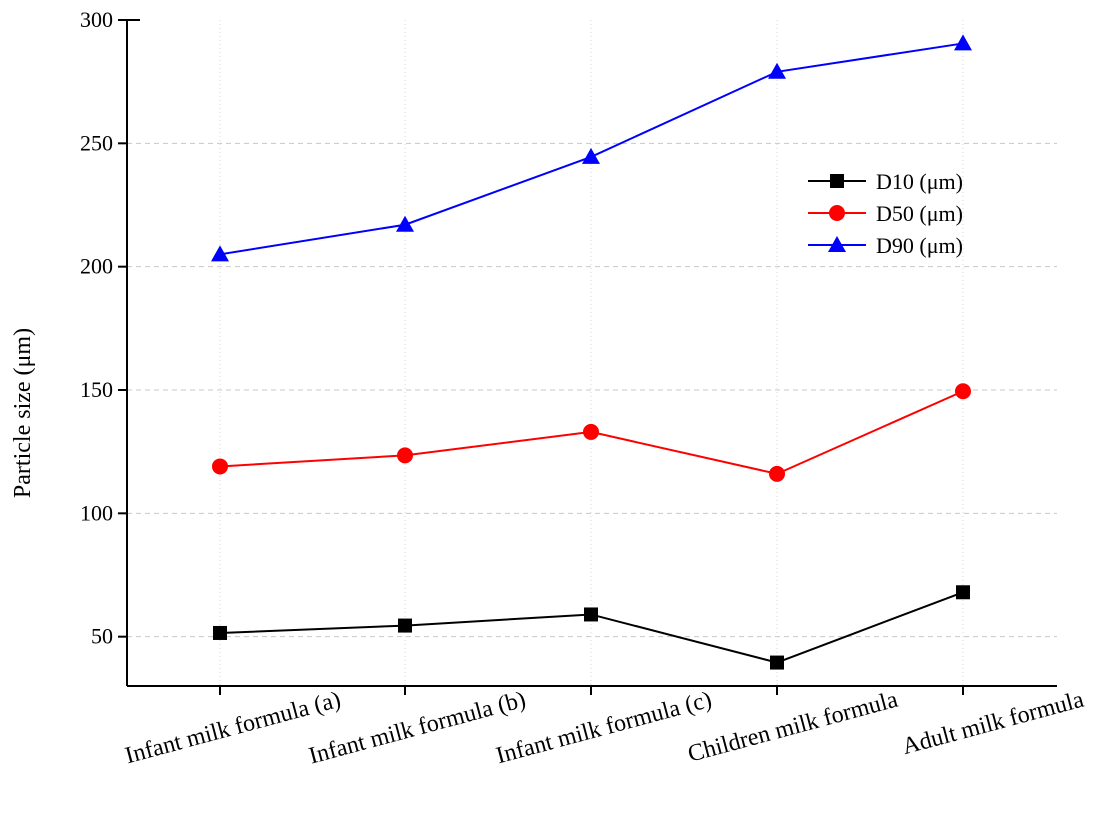 The width and height of the screenshot is (1093, 815). I want to click on y-tick-label: 50, so click(102, 636).